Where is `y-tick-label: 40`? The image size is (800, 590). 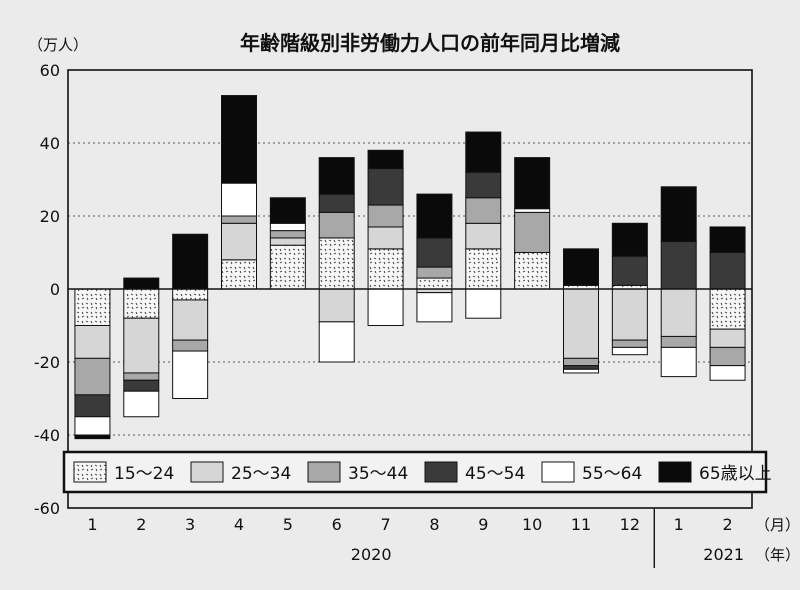
y-tick-label: 40 is located at coordinates (50, 143).